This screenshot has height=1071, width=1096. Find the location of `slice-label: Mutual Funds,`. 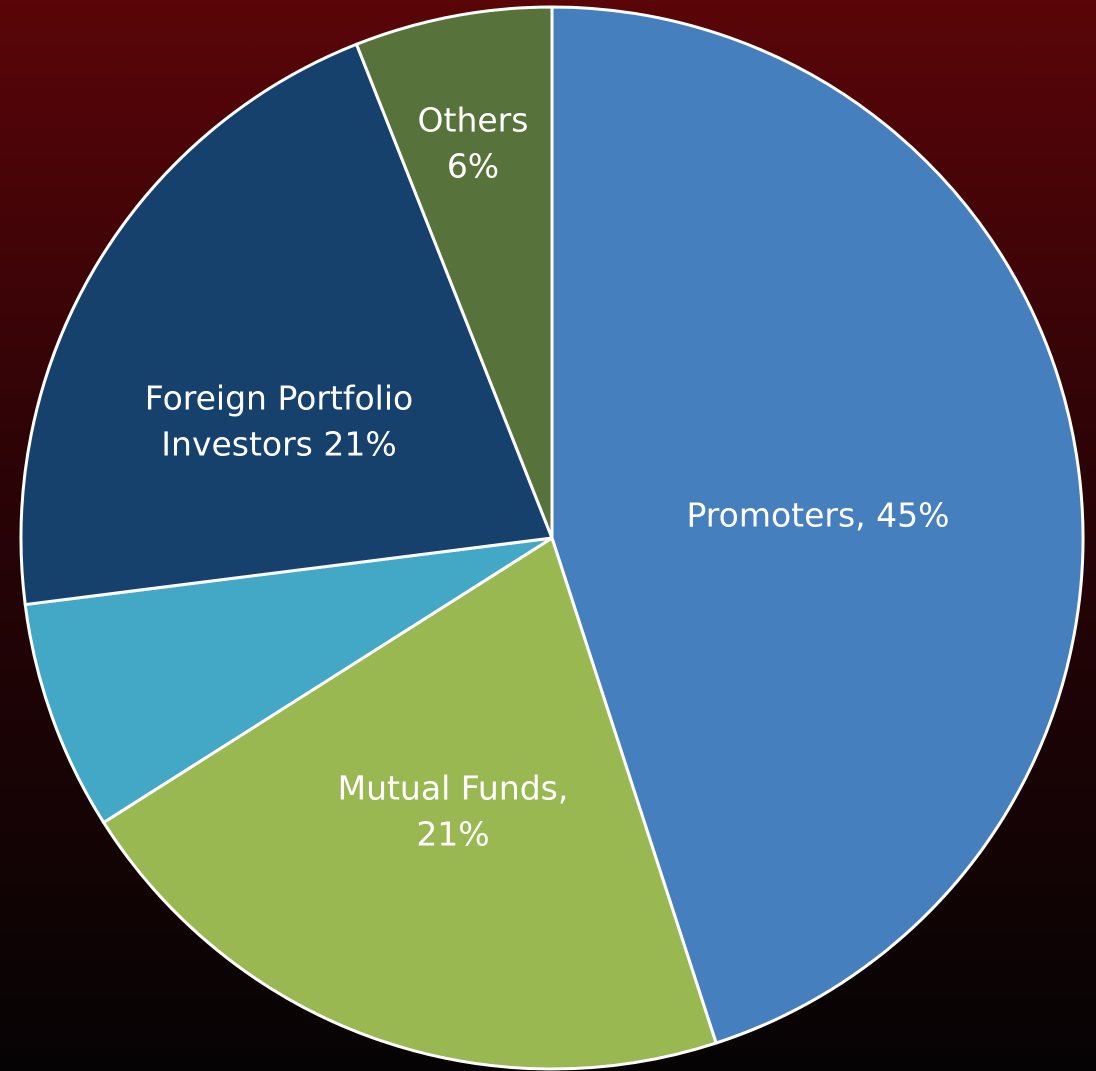

slice-label: Mutual Funds, is located at coordinates (453, 788).